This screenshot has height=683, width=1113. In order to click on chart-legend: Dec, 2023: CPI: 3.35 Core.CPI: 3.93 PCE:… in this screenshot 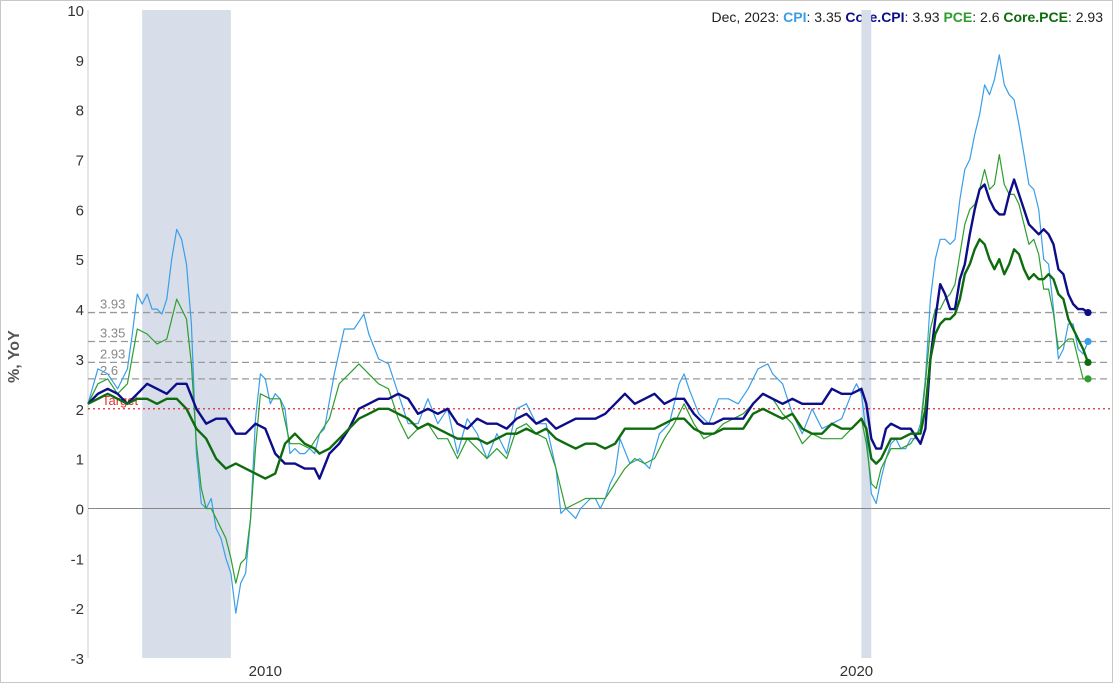, I will do `click(907, 17)`.